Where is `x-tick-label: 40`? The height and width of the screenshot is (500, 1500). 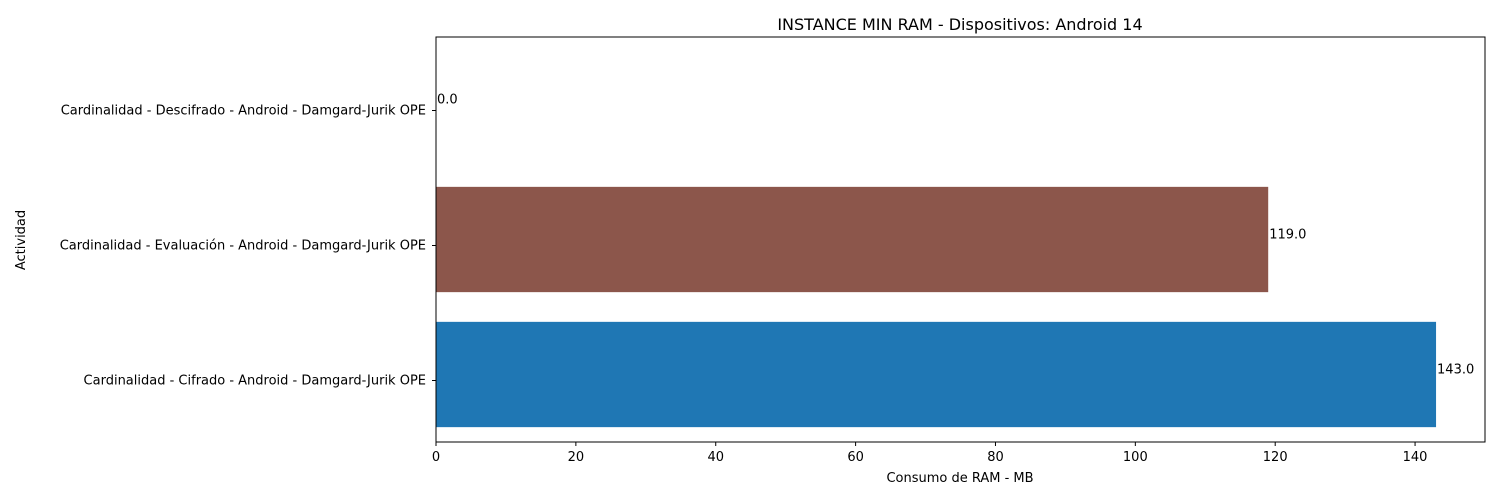
x-tick-label: 40 is located at coordinates (715, 457).